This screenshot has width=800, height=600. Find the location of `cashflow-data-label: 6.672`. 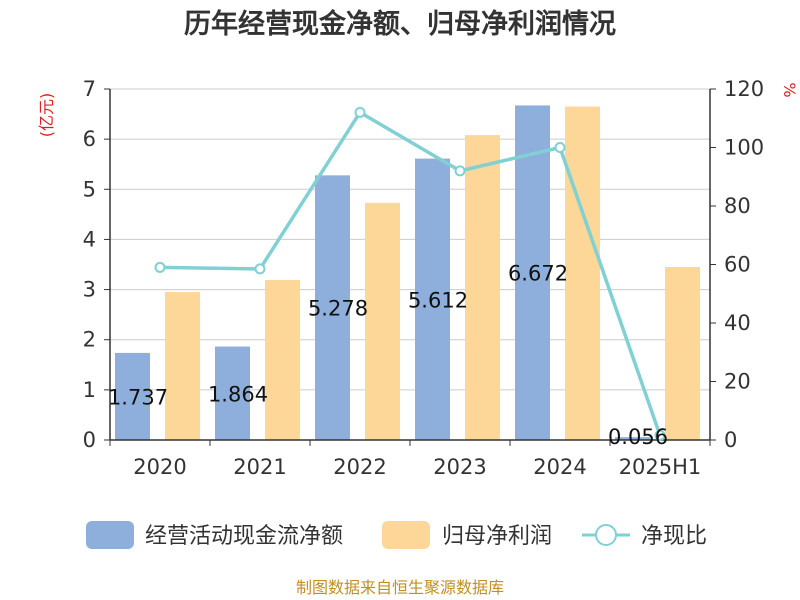

cashflow-data-label: 6.672 is located at coordinates (538, 274).